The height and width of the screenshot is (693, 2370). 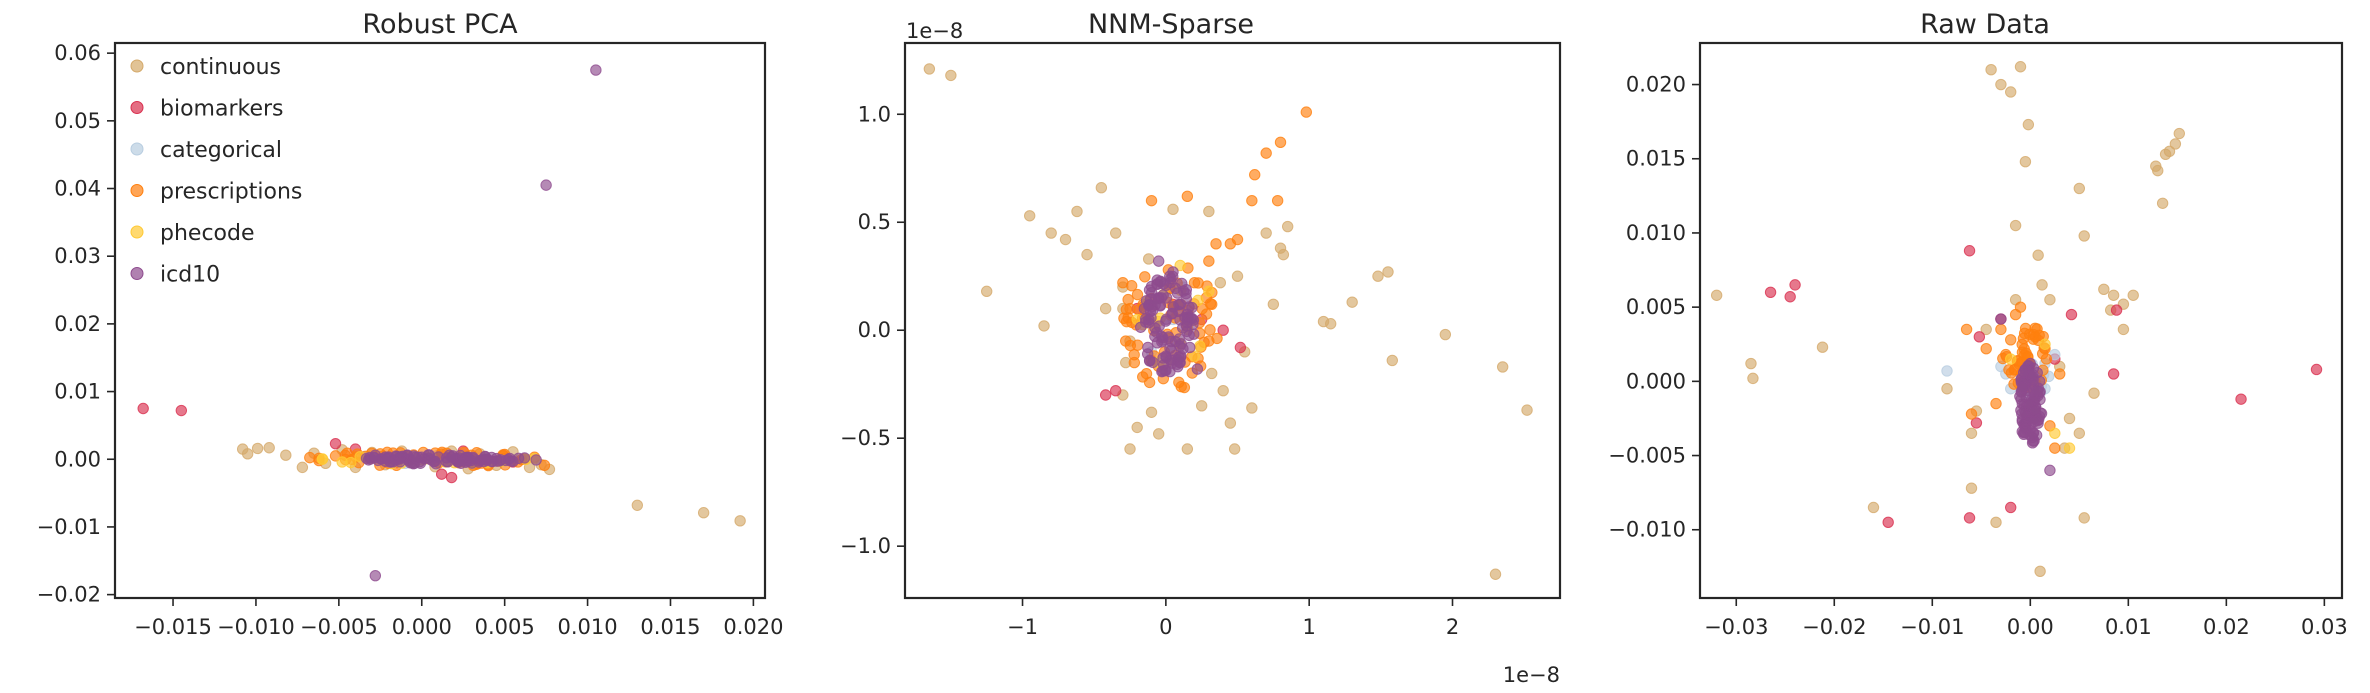 I want to click on x-tick-label: 0.020, so click(x=753, y=627).